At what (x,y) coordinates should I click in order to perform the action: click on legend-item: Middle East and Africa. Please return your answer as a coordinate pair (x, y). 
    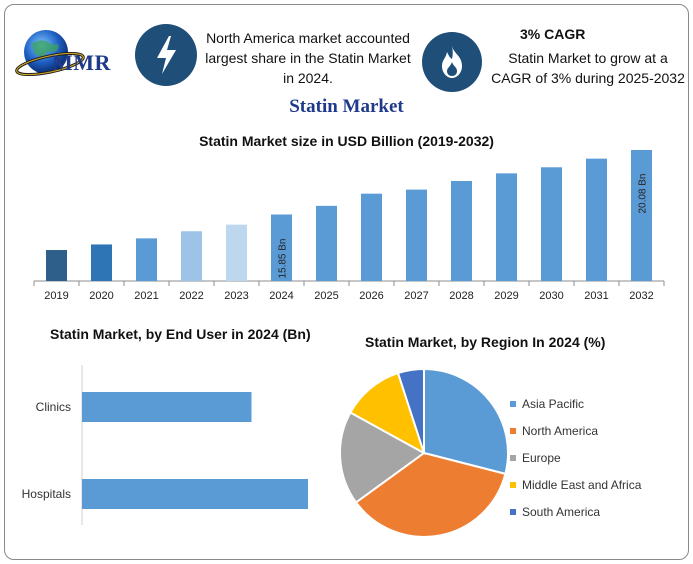
    Looking at the image, I should click on (575, 484).